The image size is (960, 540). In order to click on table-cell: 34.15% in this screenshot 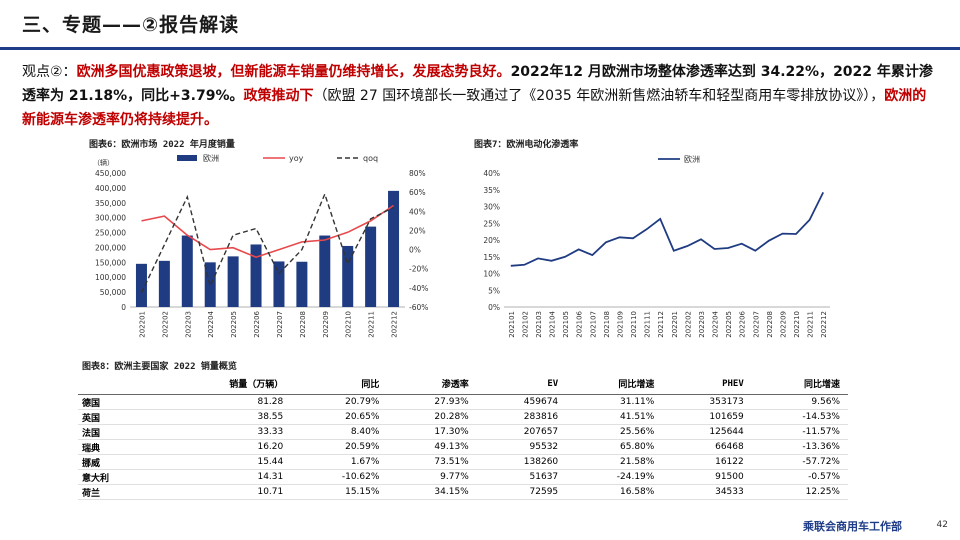, I will do `click(432, 492)`.